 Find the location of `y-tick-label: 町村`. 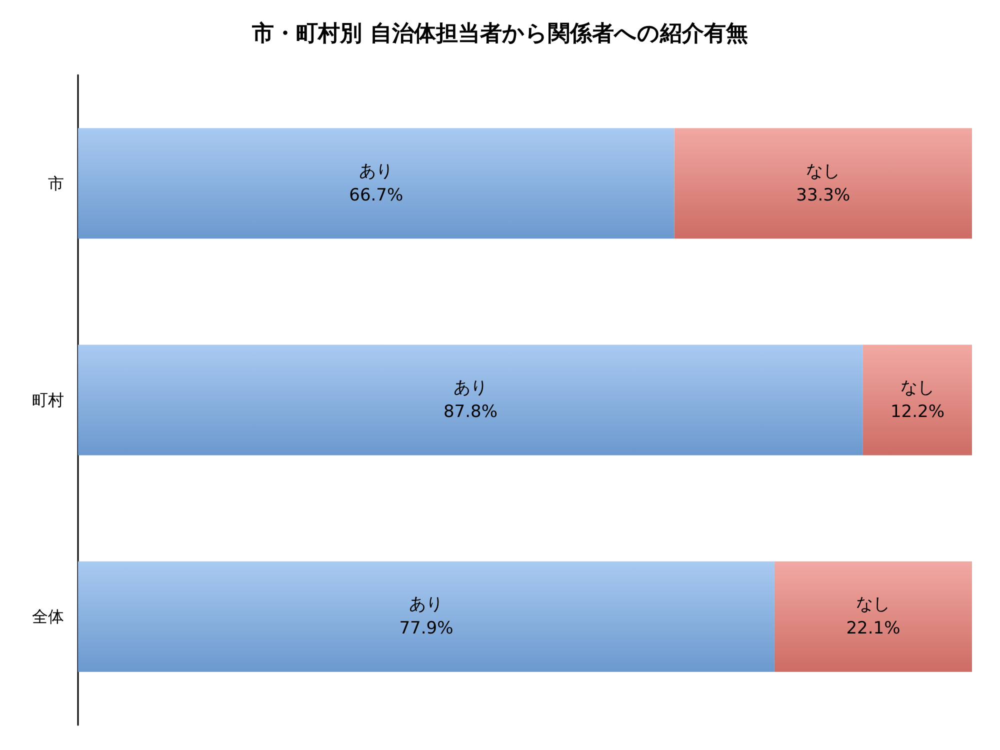

y-tick-label: 町村 is located at coordinates (48, 400).